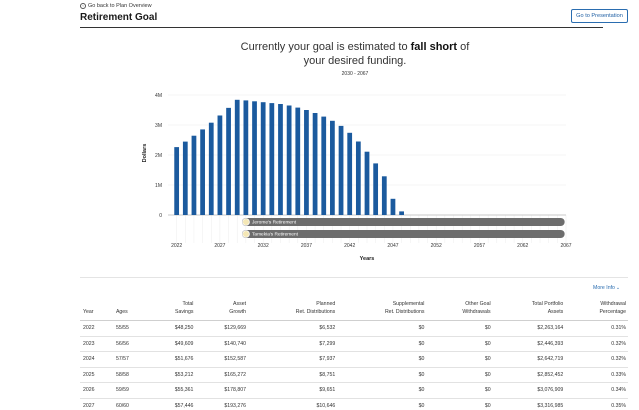 This screenshot has height=410, width=639. I want to click on x-tick-label: 2042, so click(349, 246).